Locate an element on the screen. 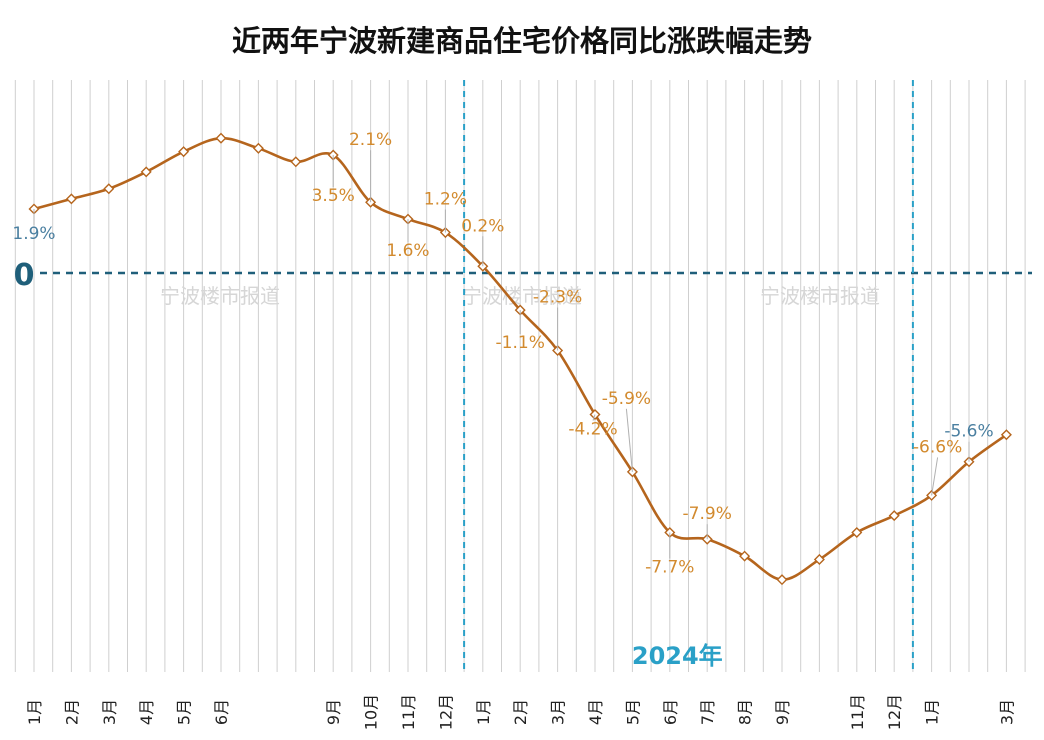 Image resolution: width=1044 pixels, height=740 pixels. data-label: -6.6% is located at coordinates (937, 447).